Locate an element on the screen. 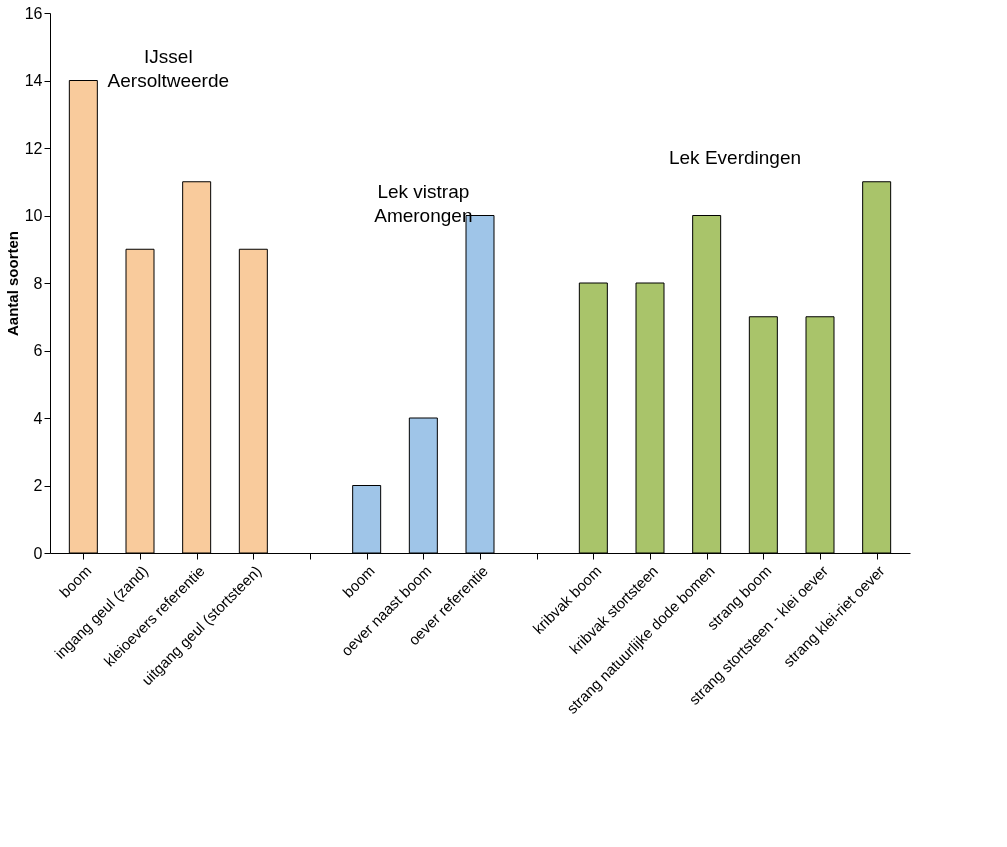  annotation: IJssel Aersoltweerde is located at coordinates (168, 68).